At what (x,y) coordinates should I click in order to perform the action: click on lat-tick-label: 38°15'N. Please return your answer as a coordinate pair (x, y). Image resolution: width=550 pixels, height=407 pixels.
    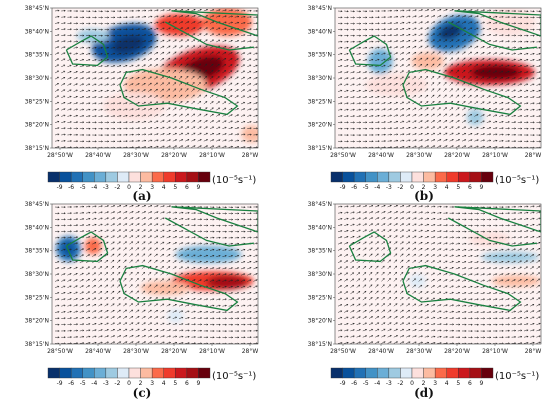
    Looking at the image, I should click on (320, 148).